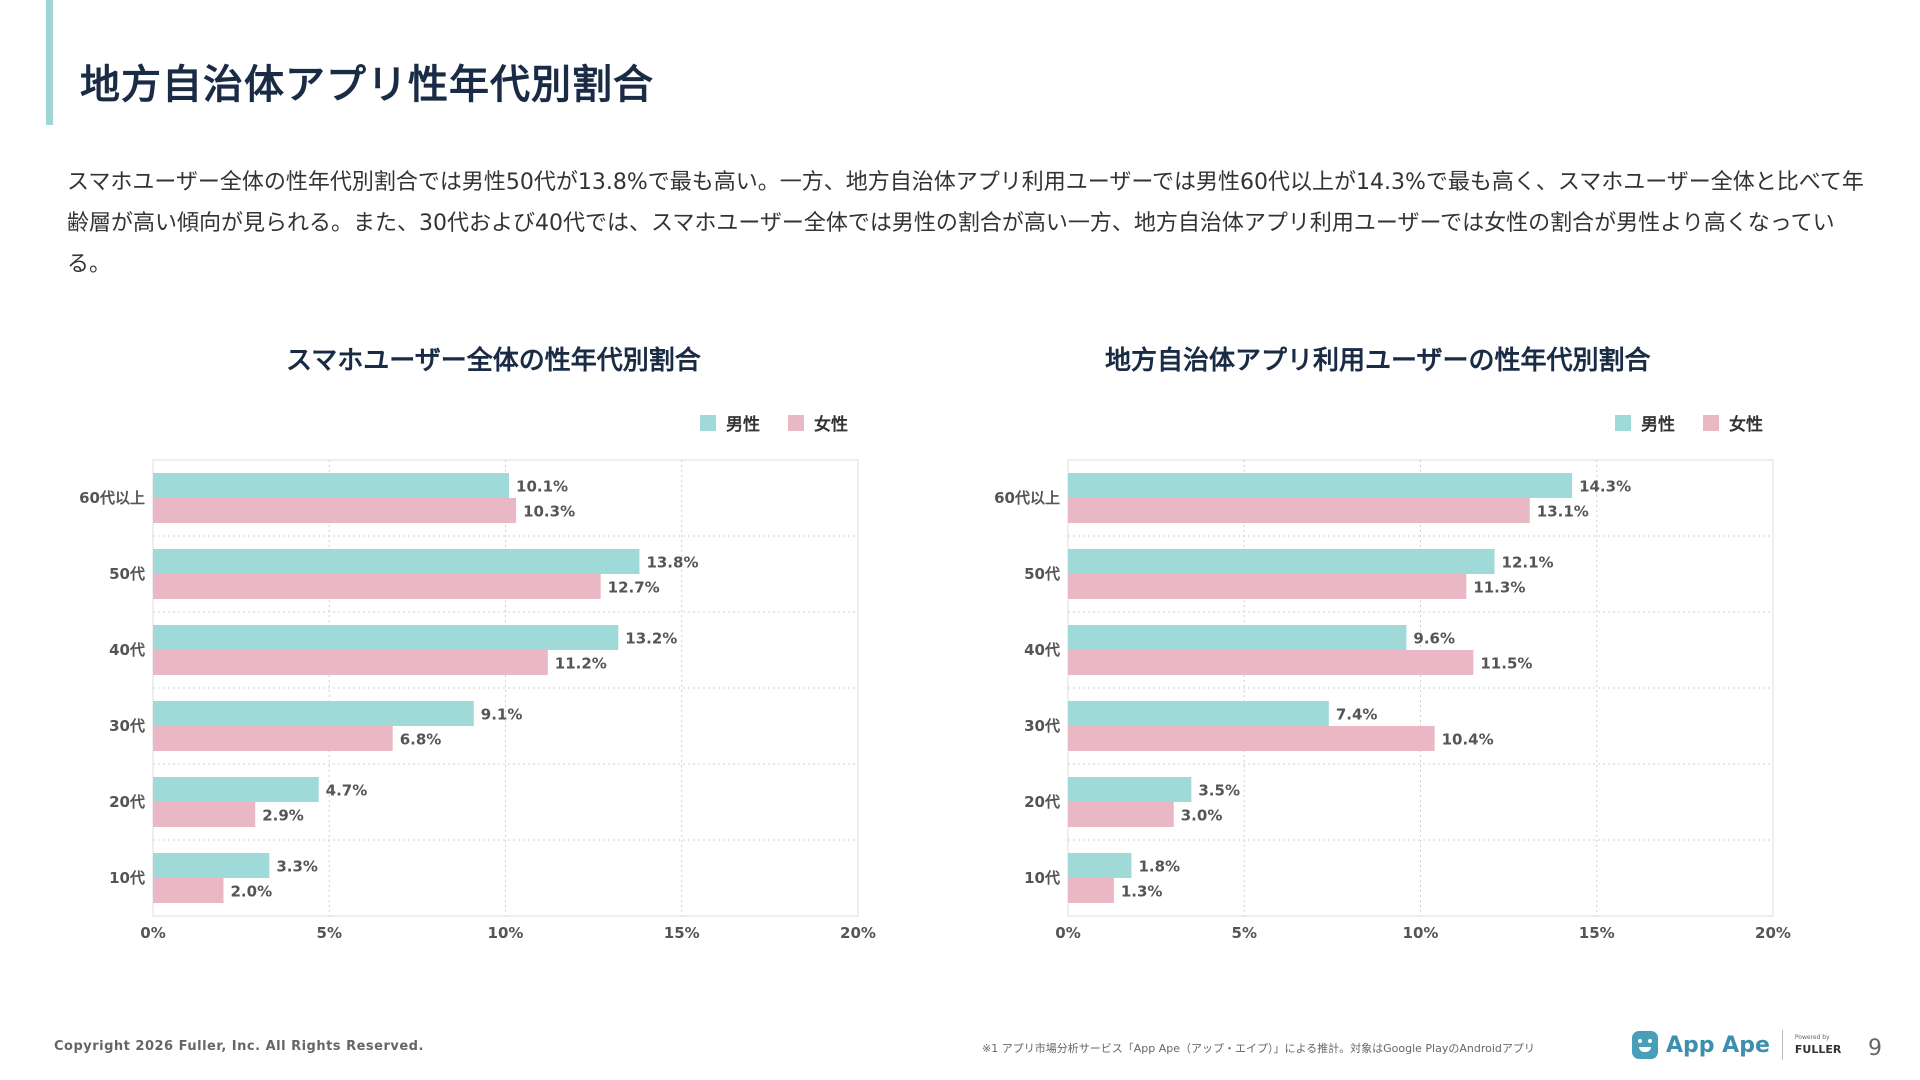 The width and height of the screenshot is (1920, 1080). What do you see at coordinates (1357, 715) in the screenshot?
I see `data-label: 7.4%` at bounding box center [1357, 715].